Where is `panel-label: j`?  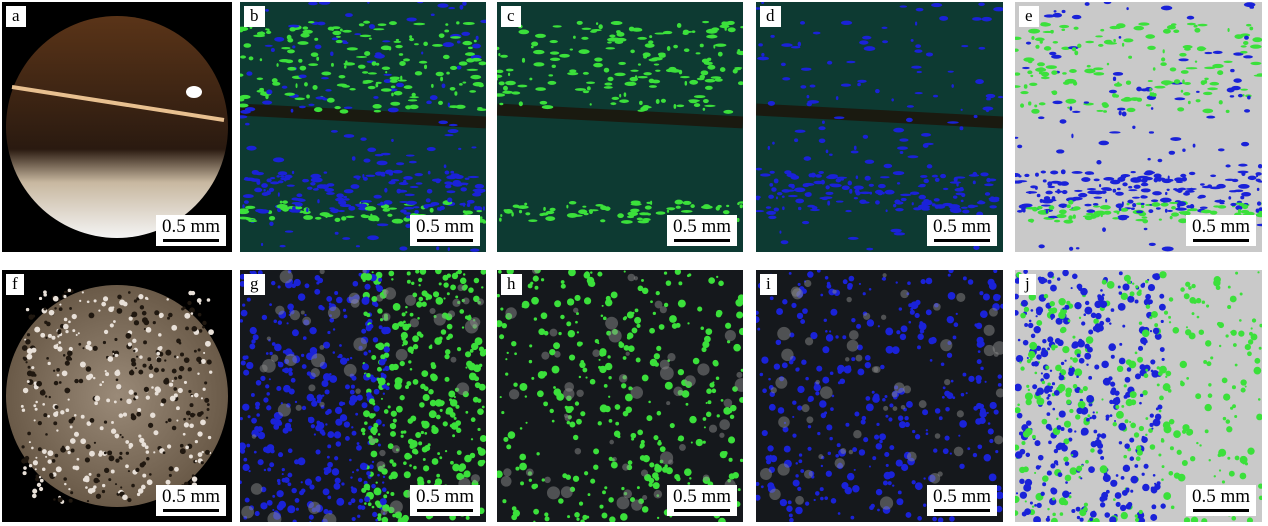 panel-label: j is located at coordinates (1027, 284).